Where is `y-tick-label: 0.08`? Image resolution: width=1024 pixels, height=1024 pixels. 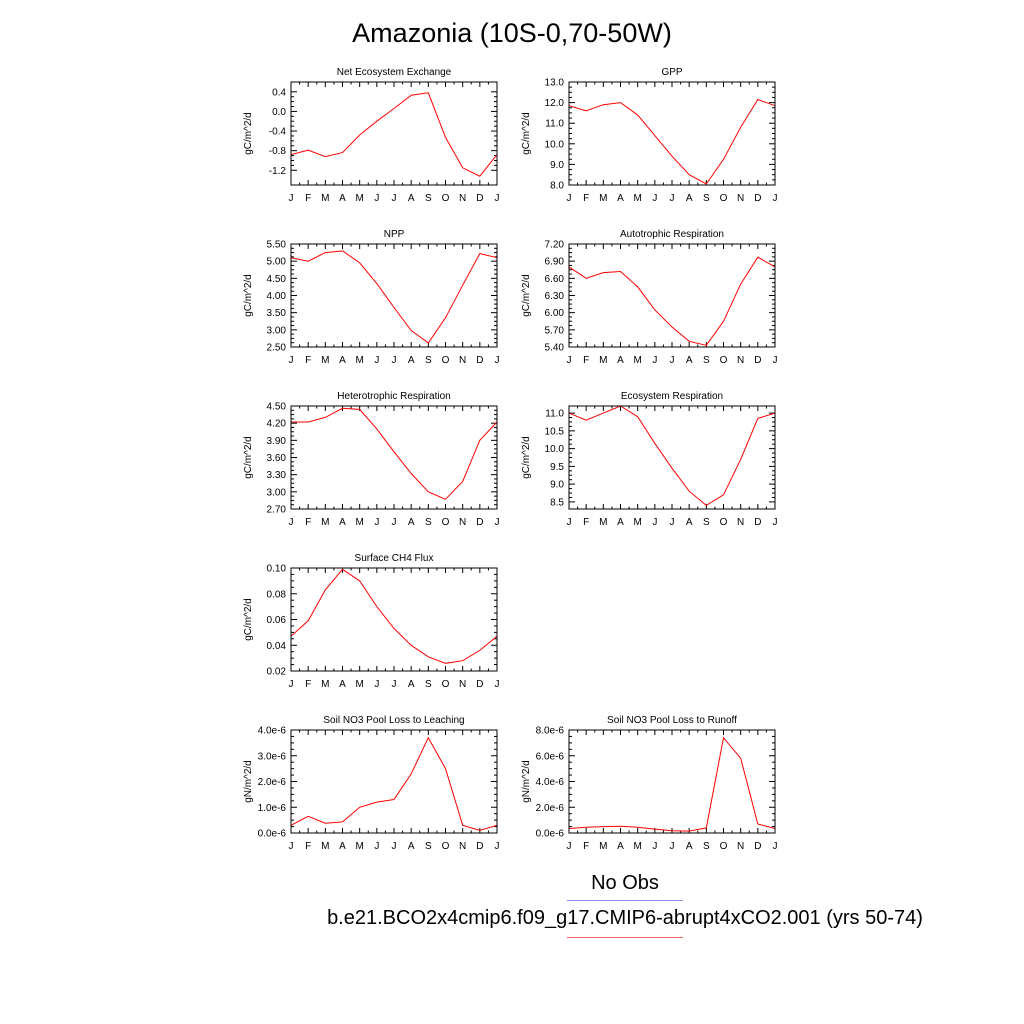
y-tick-label: 0.08 is located at coordinates (277, 594).